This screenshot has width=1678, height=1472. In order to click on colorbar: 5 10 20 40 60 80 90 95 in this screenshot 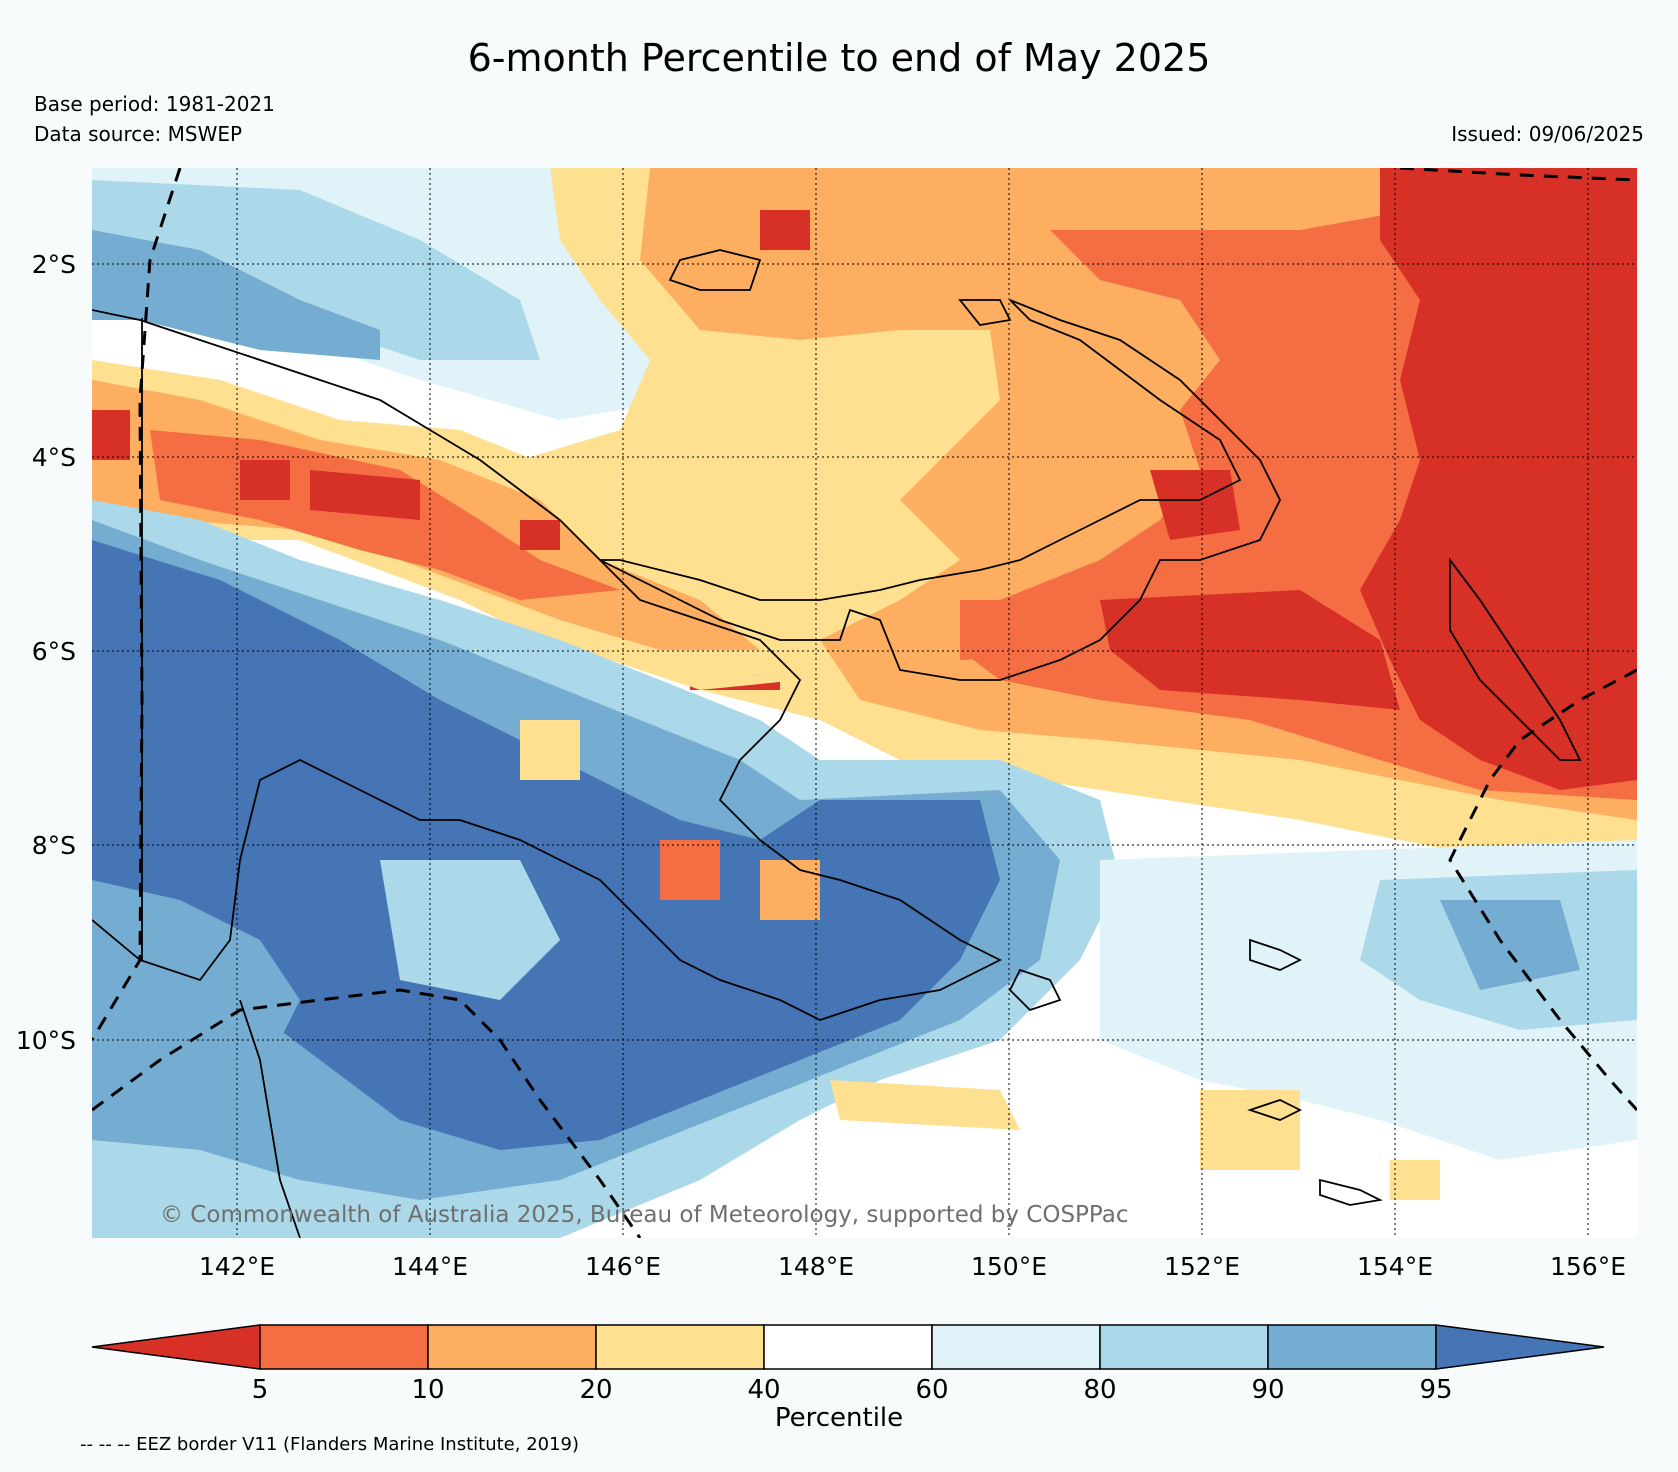, I will do `click(848, 1362)`.